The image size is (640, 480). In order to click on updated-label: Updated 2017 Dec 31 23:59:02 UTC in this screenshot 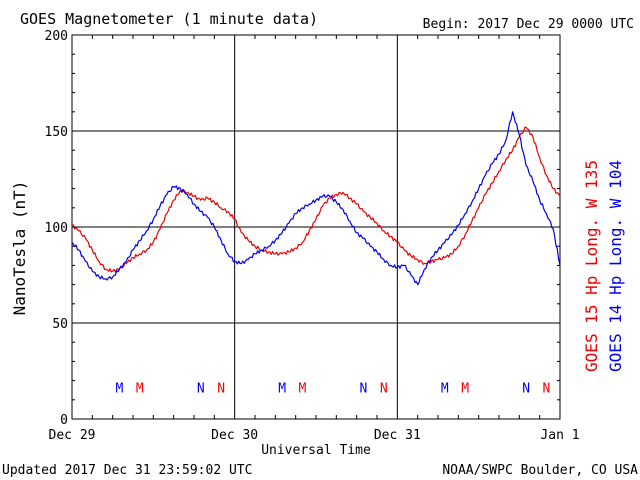, I will do `click(127, 470)`.